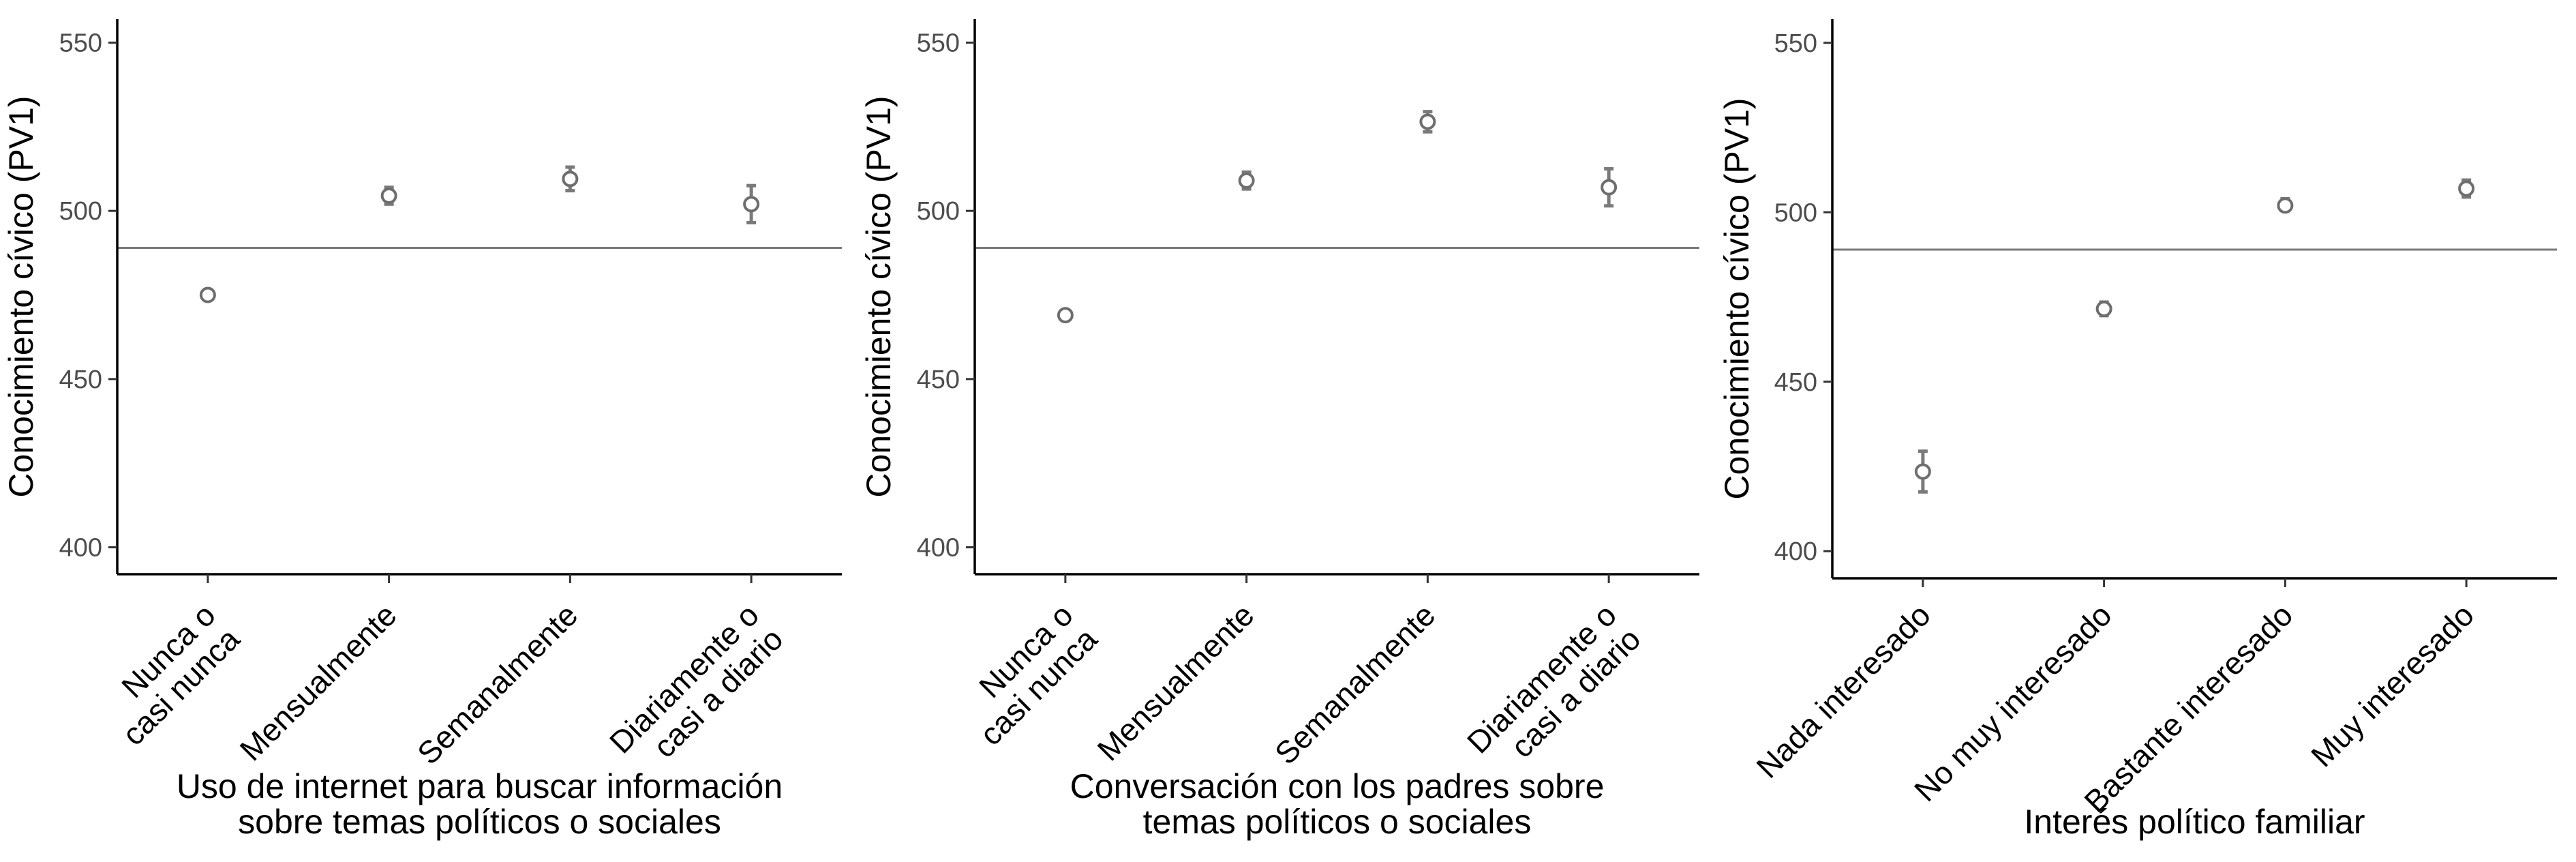 This screenshot has width=2576, height=862. I want to click on x-category-label: No muy interesado, so click(2013, 702).